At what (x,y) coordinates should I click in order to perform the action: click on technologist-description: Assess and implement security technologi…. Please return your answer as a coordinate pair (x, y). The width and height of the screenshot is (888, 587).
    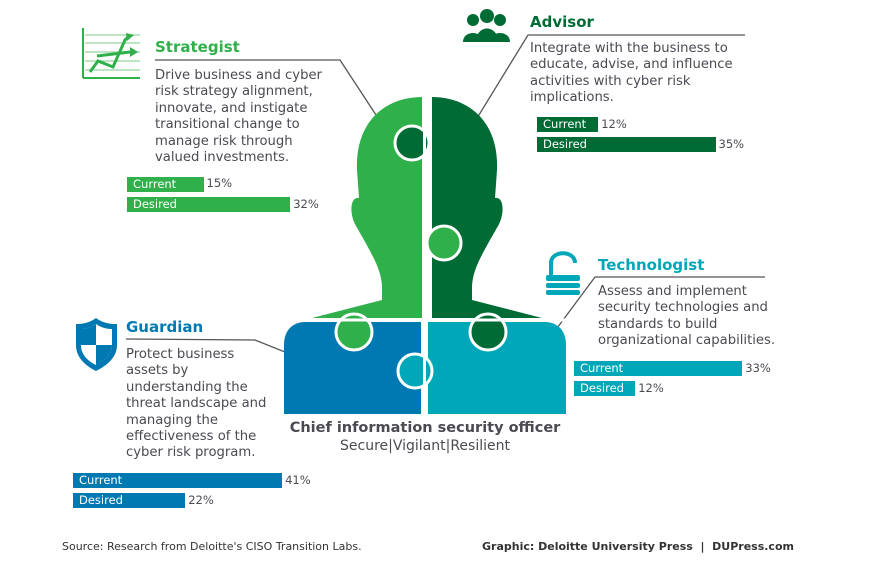
    Looking at the image, I should click on (687, 316).